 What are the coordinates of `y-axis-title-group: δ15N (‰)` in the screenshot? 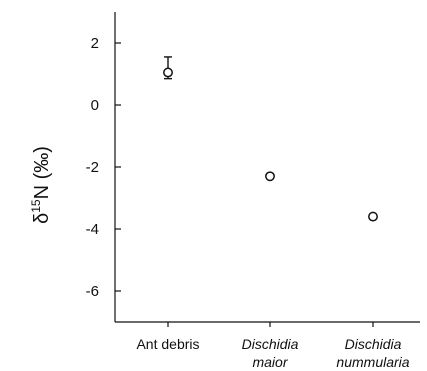 It's located at (41, 185).